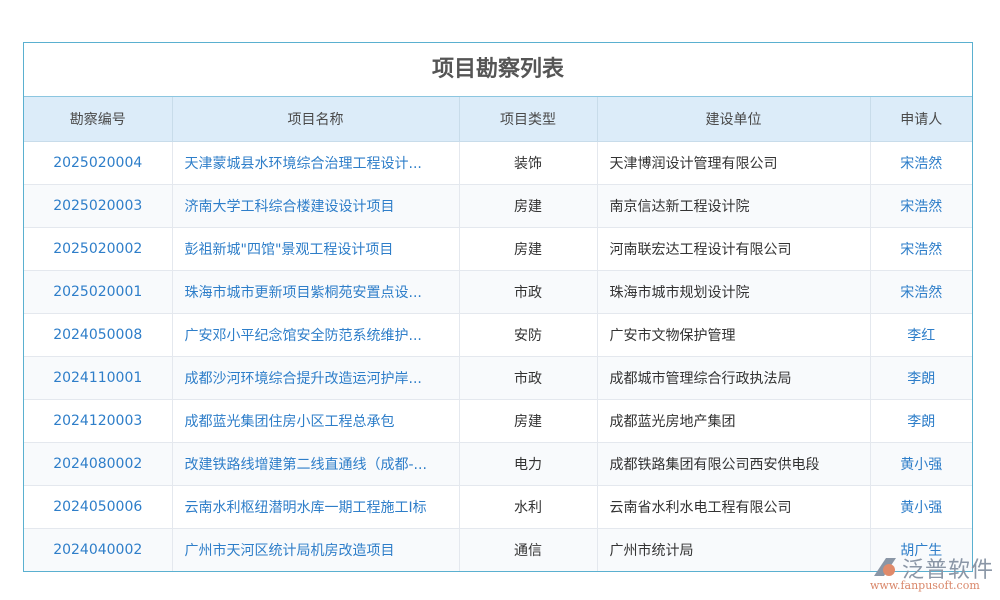  What do you see at coordinates (734, 464) in the screenshot?
I see `builder: 成都铁路集团有限公司西安供电段` at bounding box center [734, 464].